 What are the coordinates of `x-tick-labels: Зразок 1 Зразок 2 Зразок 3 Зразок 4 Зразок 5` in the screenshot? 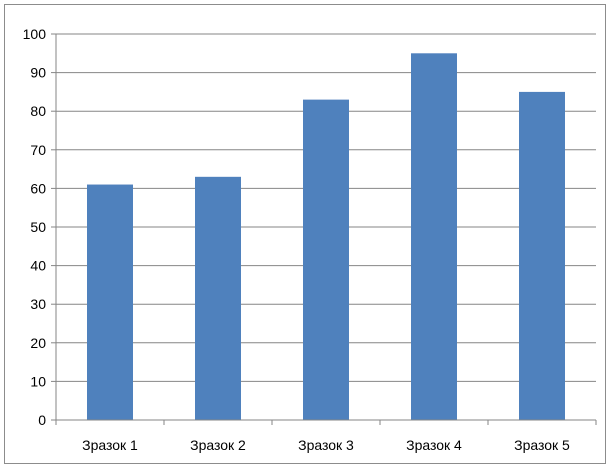 It's located at (326, 445).